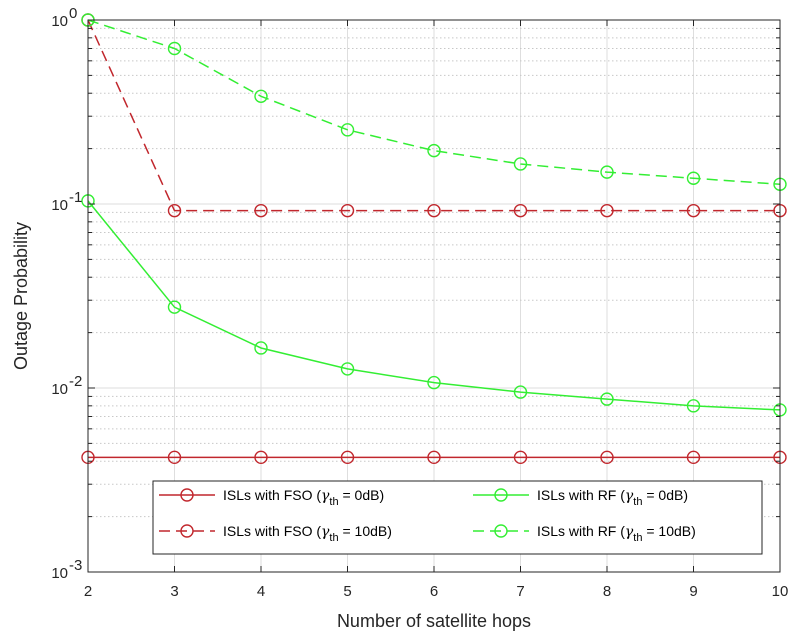 The image size is (800, 642). What do you see at coordinates (261, 591) in the screenshot?
I see `x-tick-label: 4` at bounding box center [261, 591].